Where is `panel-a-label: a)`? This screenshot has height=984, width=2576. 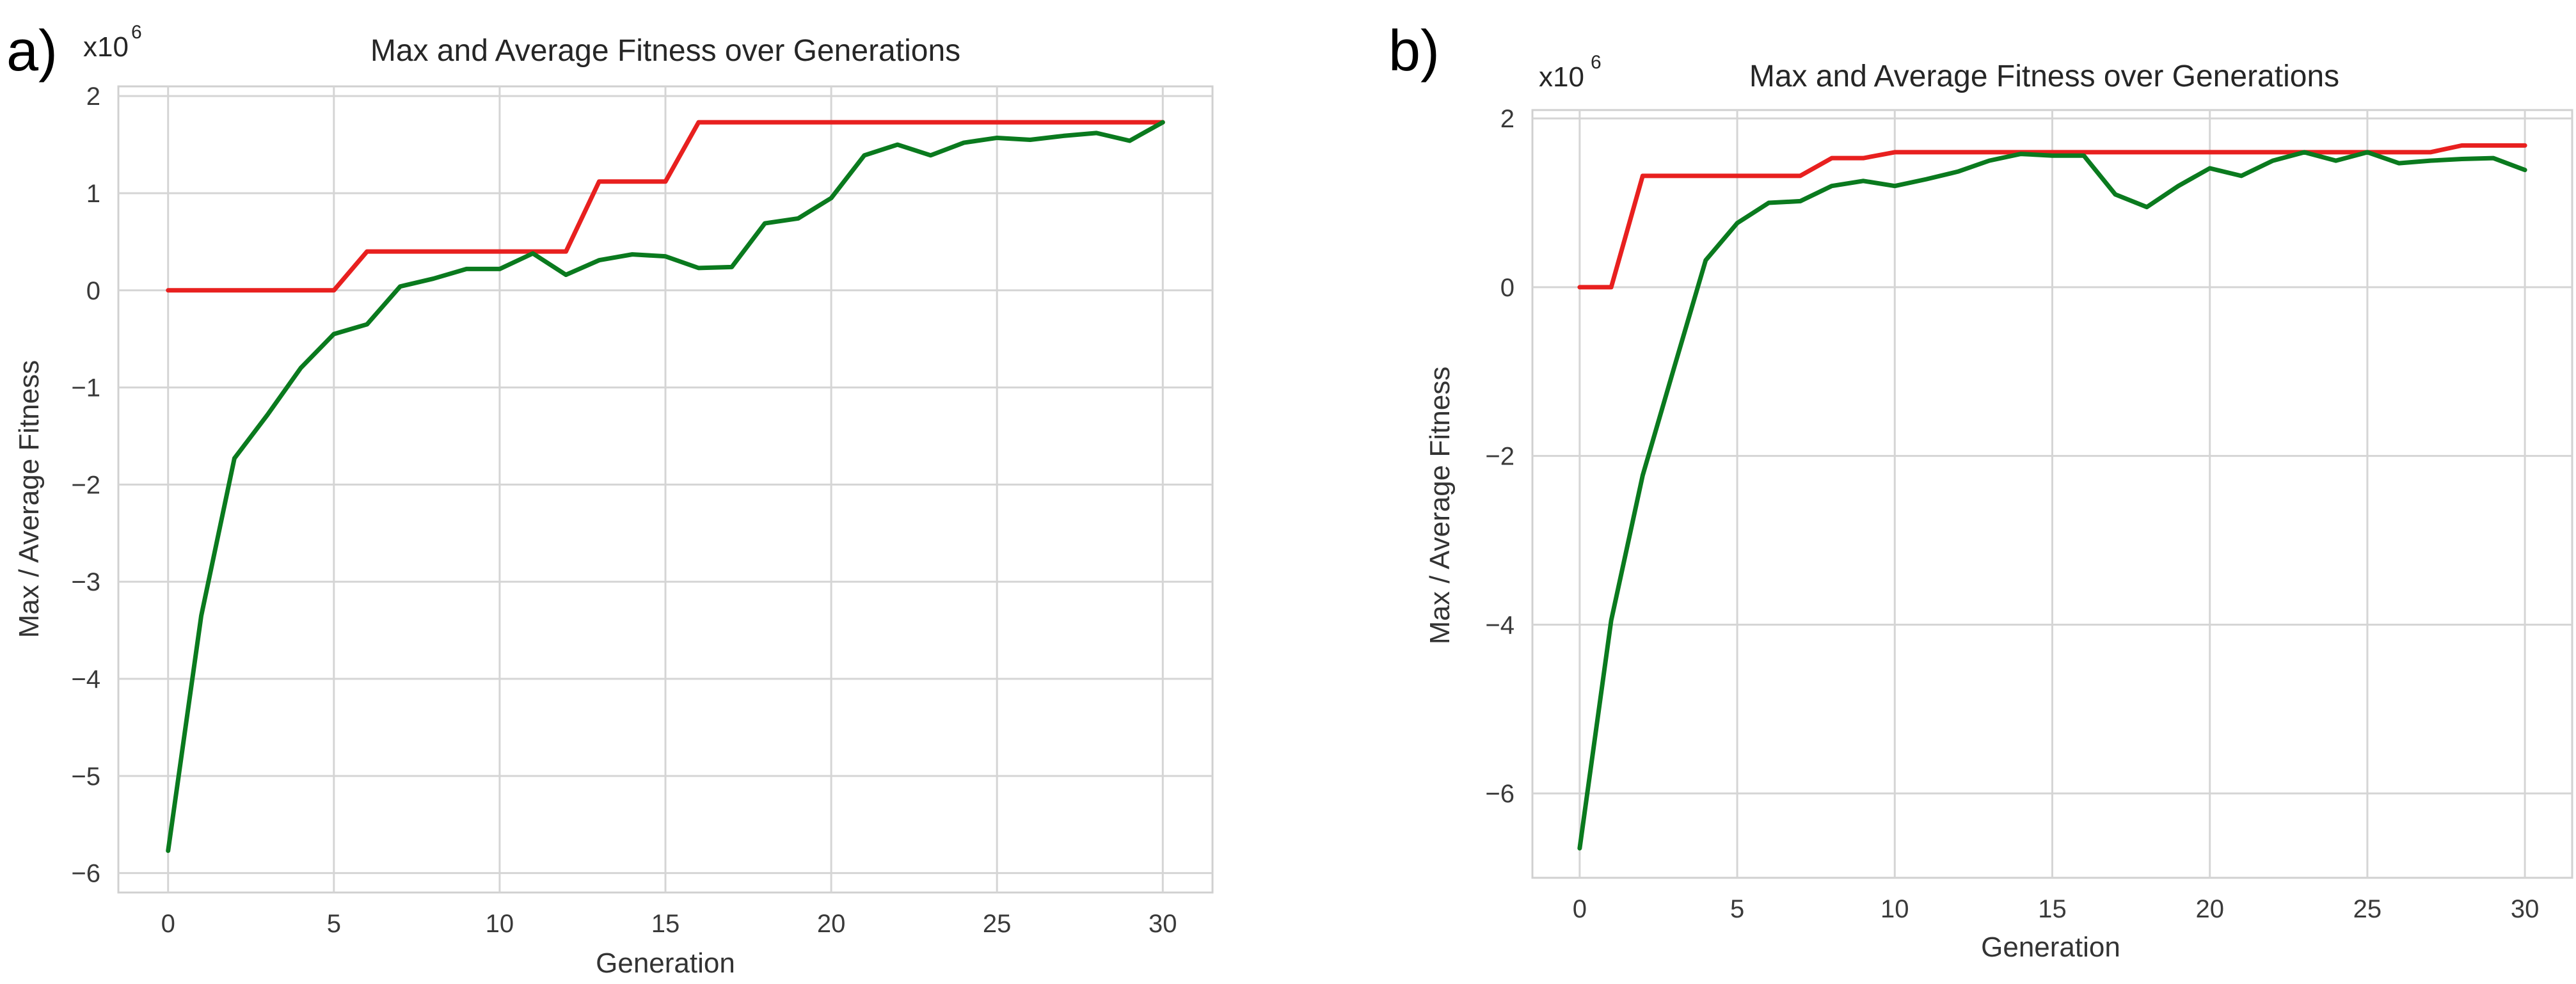 panel-a-label: a) is located at coordinates (32, 51).